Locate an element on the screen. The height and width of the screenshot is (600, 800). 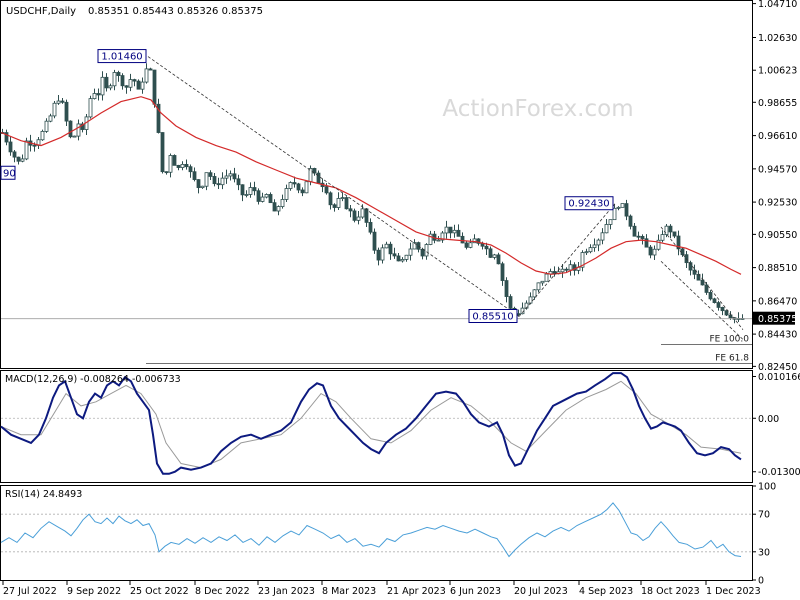
rsi-y-tick-label: 70 is located at coordinates (764, 515).